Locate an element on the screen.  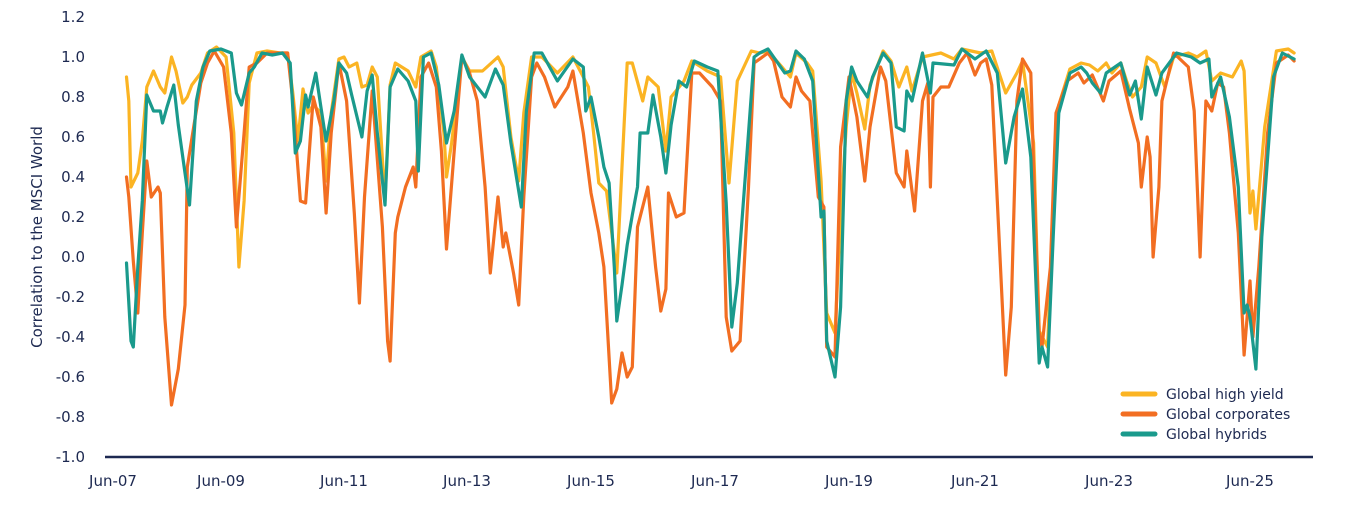
y-tick-label: 0.6 is located at coordinates (73, 137).